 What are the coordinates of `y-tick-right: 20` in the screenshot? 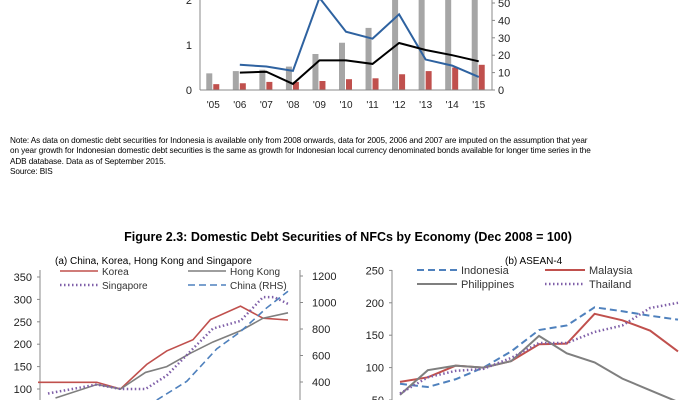 It's located at (504, 56).